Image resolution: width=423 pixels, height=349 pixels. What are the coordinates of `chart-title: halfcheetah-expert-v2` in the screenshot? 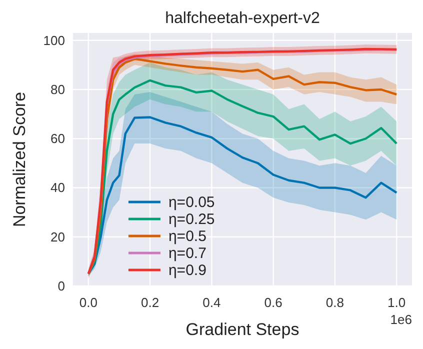 It's located at (242, 18).